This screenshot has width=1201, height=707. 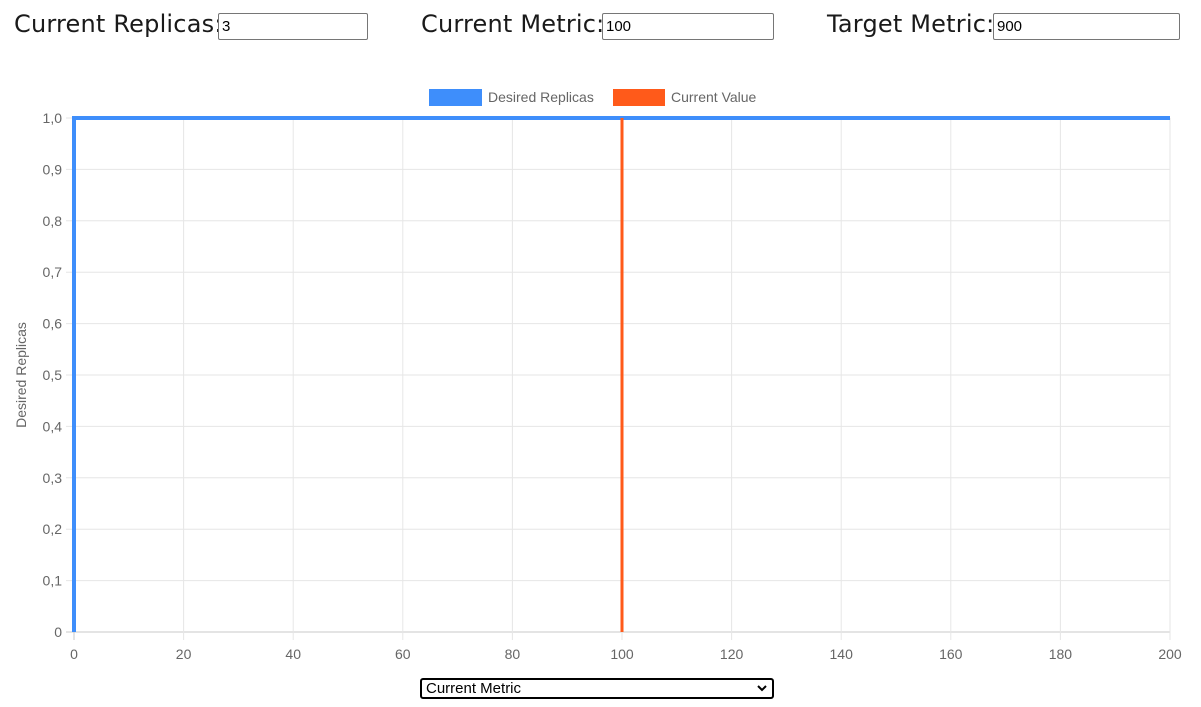 I want to click on y-tick-label: 0,9, so click(x=53, y=169).